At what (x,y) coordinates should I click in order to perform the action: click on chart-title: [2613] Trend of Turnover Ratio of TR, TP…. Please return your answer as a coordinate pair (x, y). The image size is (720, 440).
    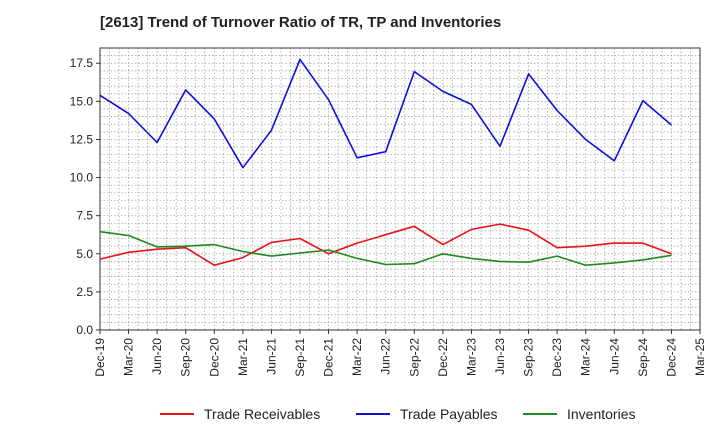
    Looking at the image, I should click on (301, 22).